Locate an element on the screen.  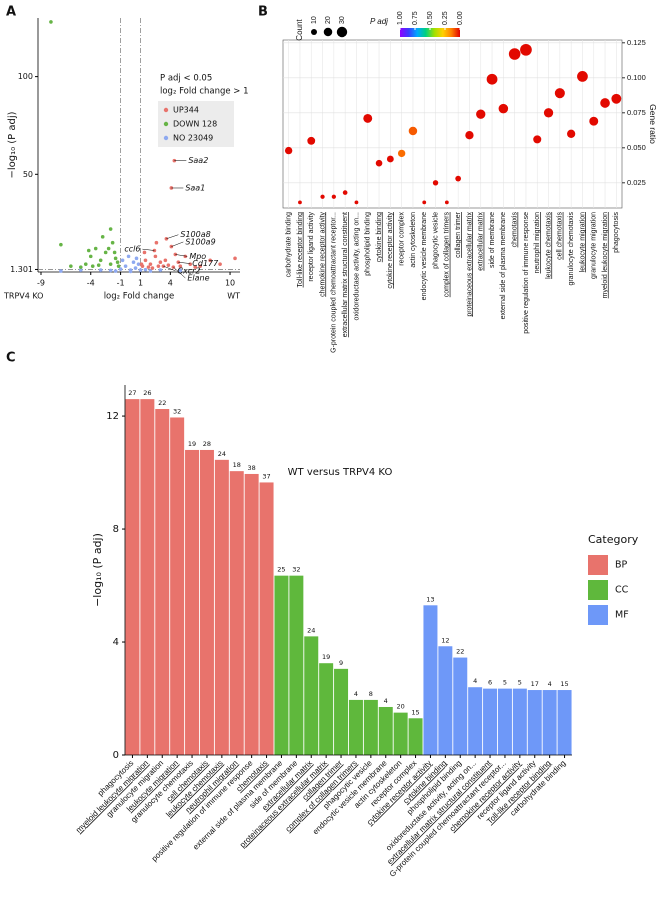
y-tick-label: 1.301 is located at coordinates (21, 269).